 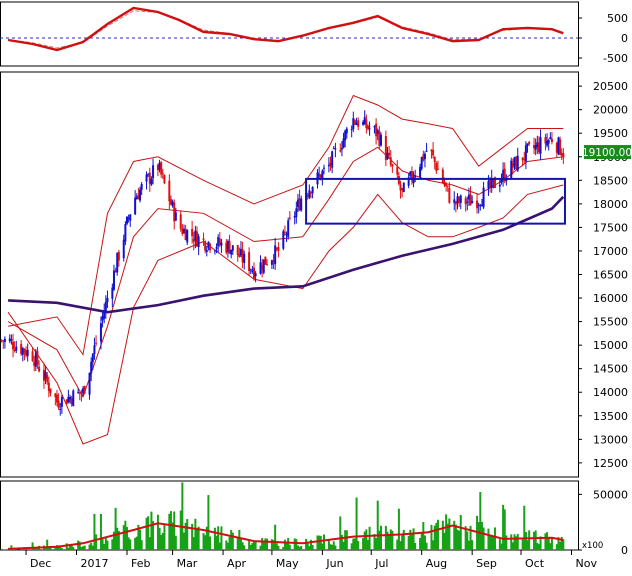 What do you see at coordinates (586, 563) in the screenshot?
I see `x-tick-label: Nov` at bounding box center [586, 563].